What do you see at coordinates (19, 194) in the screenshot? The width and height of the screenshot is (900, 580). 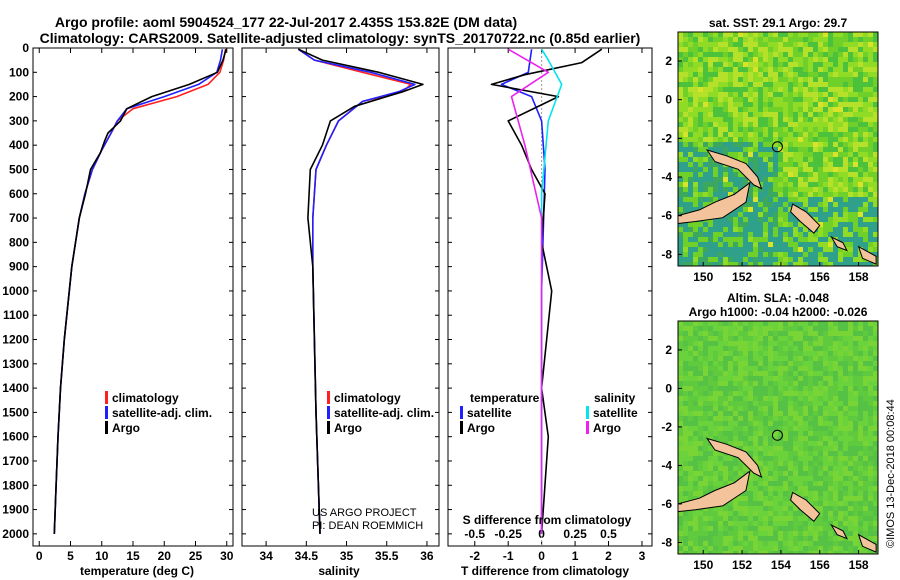 I see `y-tick-label: 600` at bounding box center [19, 194].